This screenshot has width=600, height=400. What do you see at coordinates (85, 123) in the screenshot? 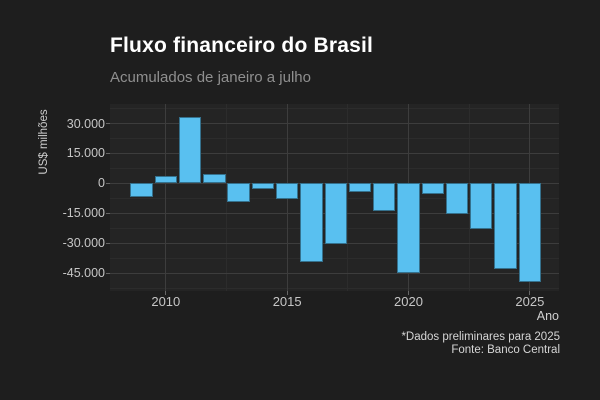
I see `y-tick-label: 30.000` at bounding box center [85, 123].